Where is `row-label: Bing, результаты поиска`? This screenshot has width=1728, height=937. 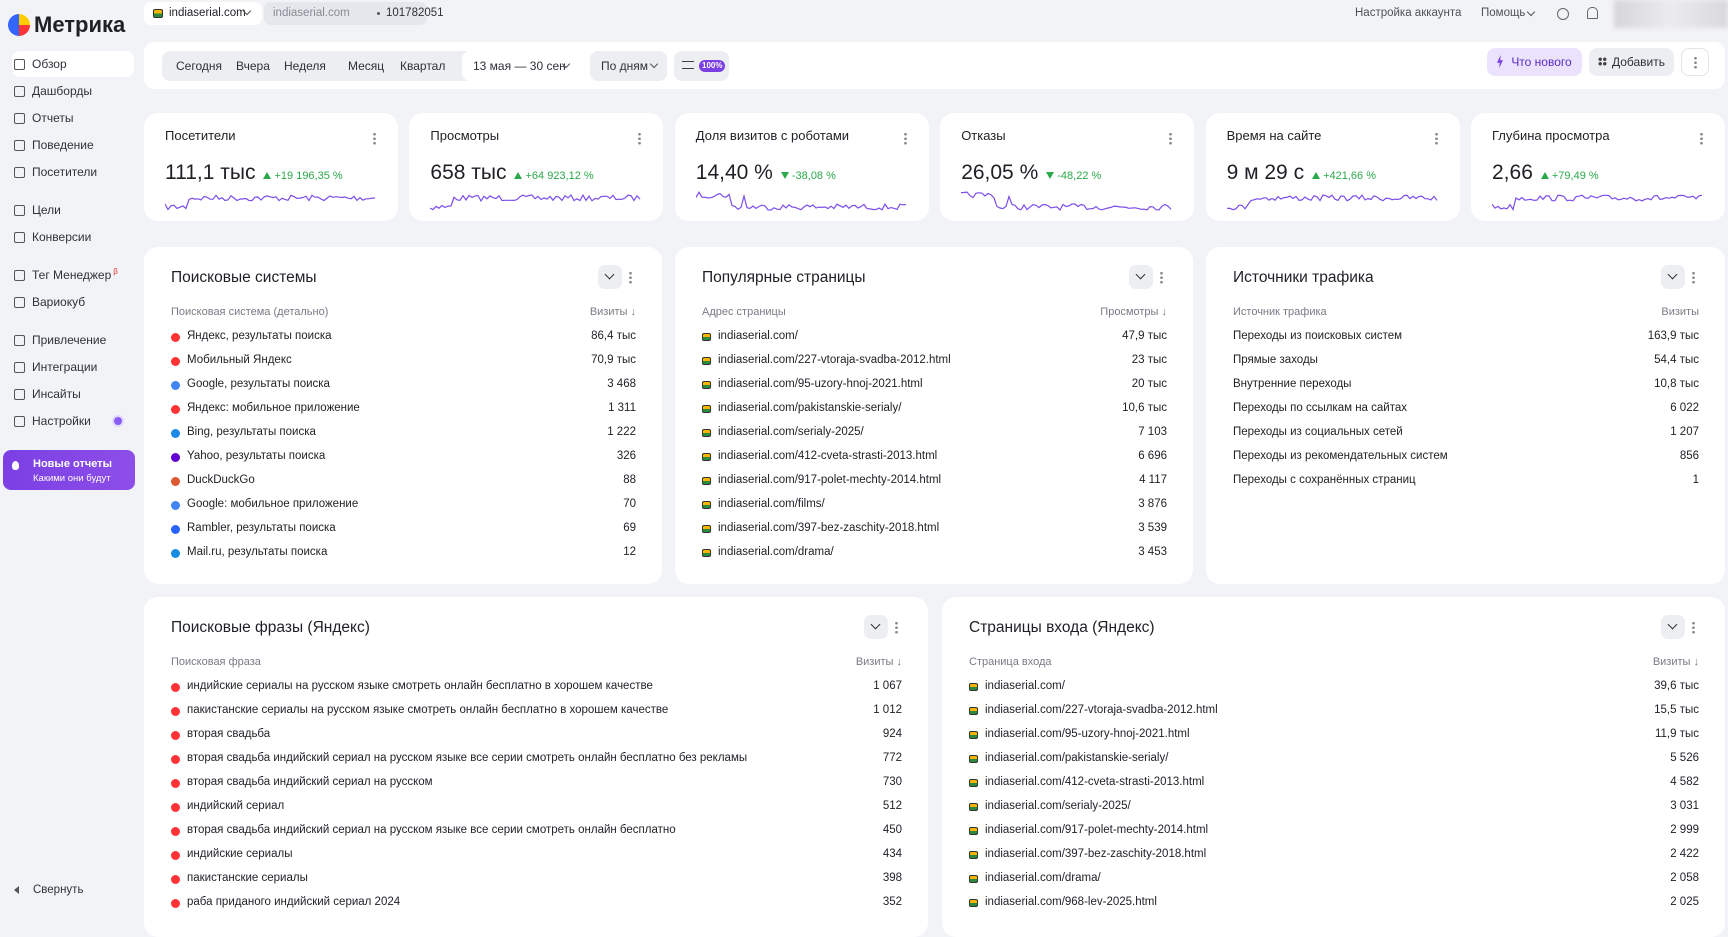
row-label: Bing, результаты поиска is located at coordinates (251, 432).